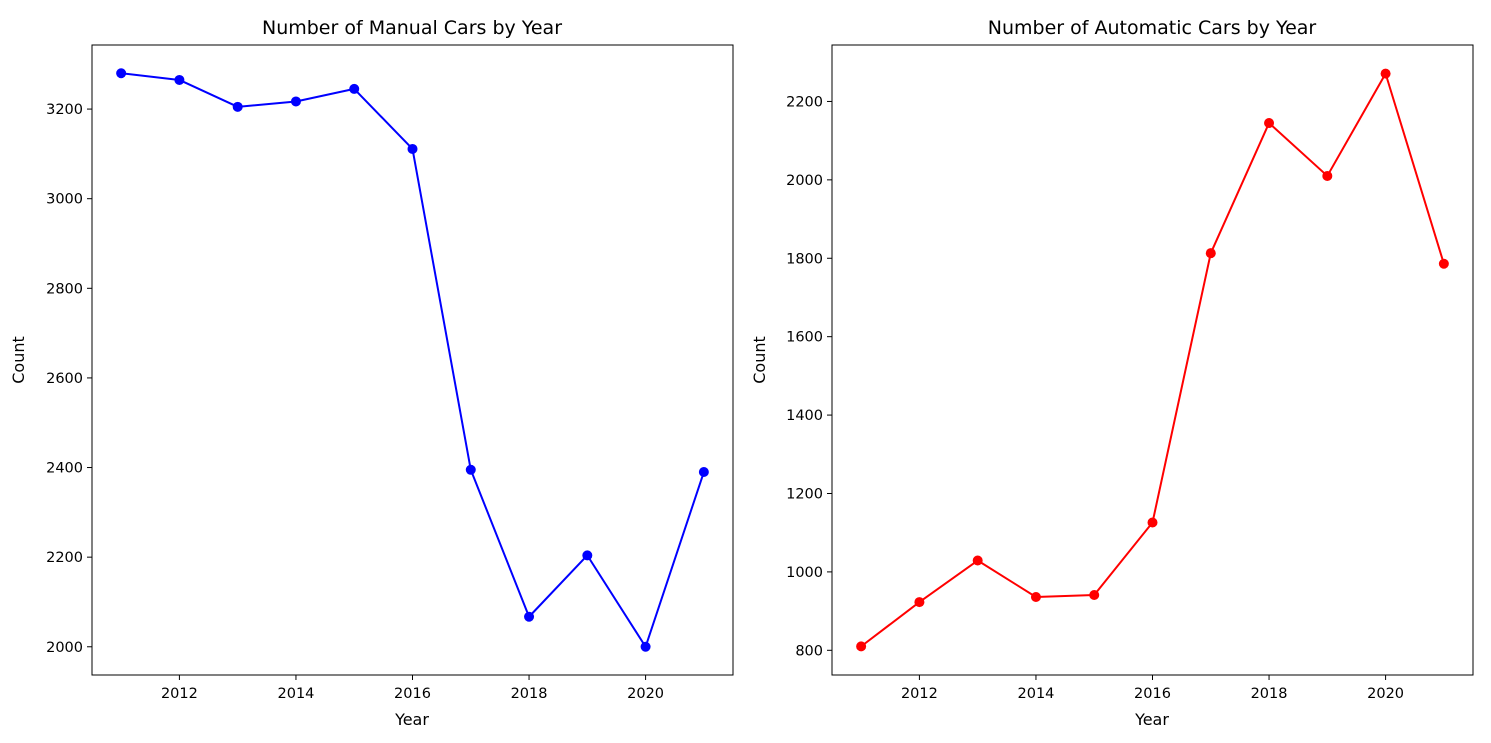 The image size is (1491, 743). I want to click on automatic-x-tick-label: 2020, so click(1385, 694).